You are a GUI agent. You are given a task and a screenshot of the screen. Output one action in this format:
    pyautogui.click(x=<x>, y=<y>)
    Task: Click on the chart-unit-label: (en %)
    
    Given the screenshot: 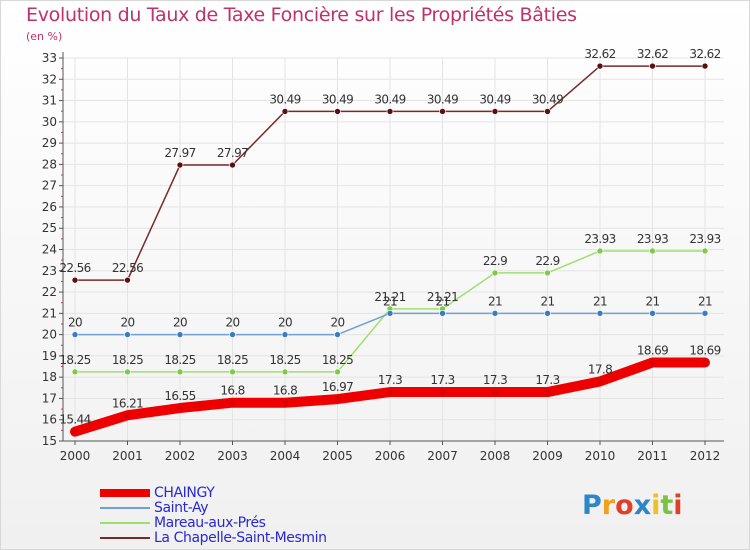 What is the action you would take?
    pyautogui.click(x=44, y=36)
    